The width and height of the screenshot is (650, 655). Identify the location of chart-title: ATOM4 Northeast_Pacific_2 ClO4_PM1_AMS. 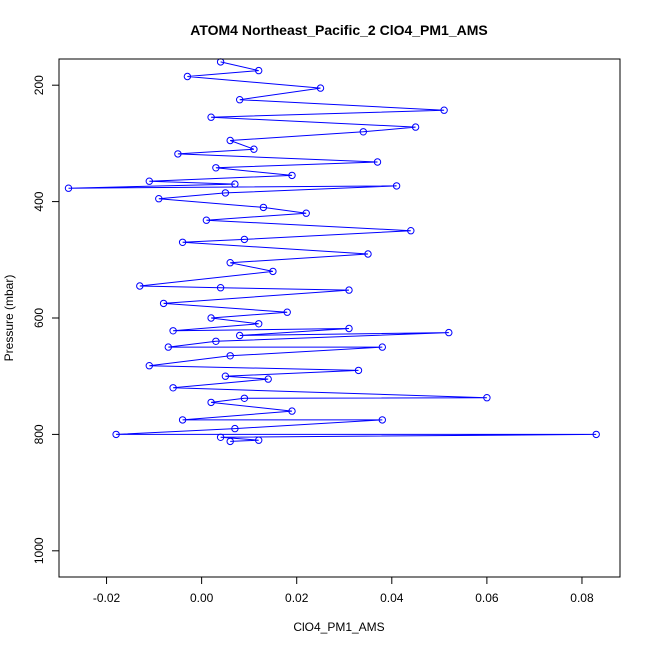
(338, 30).